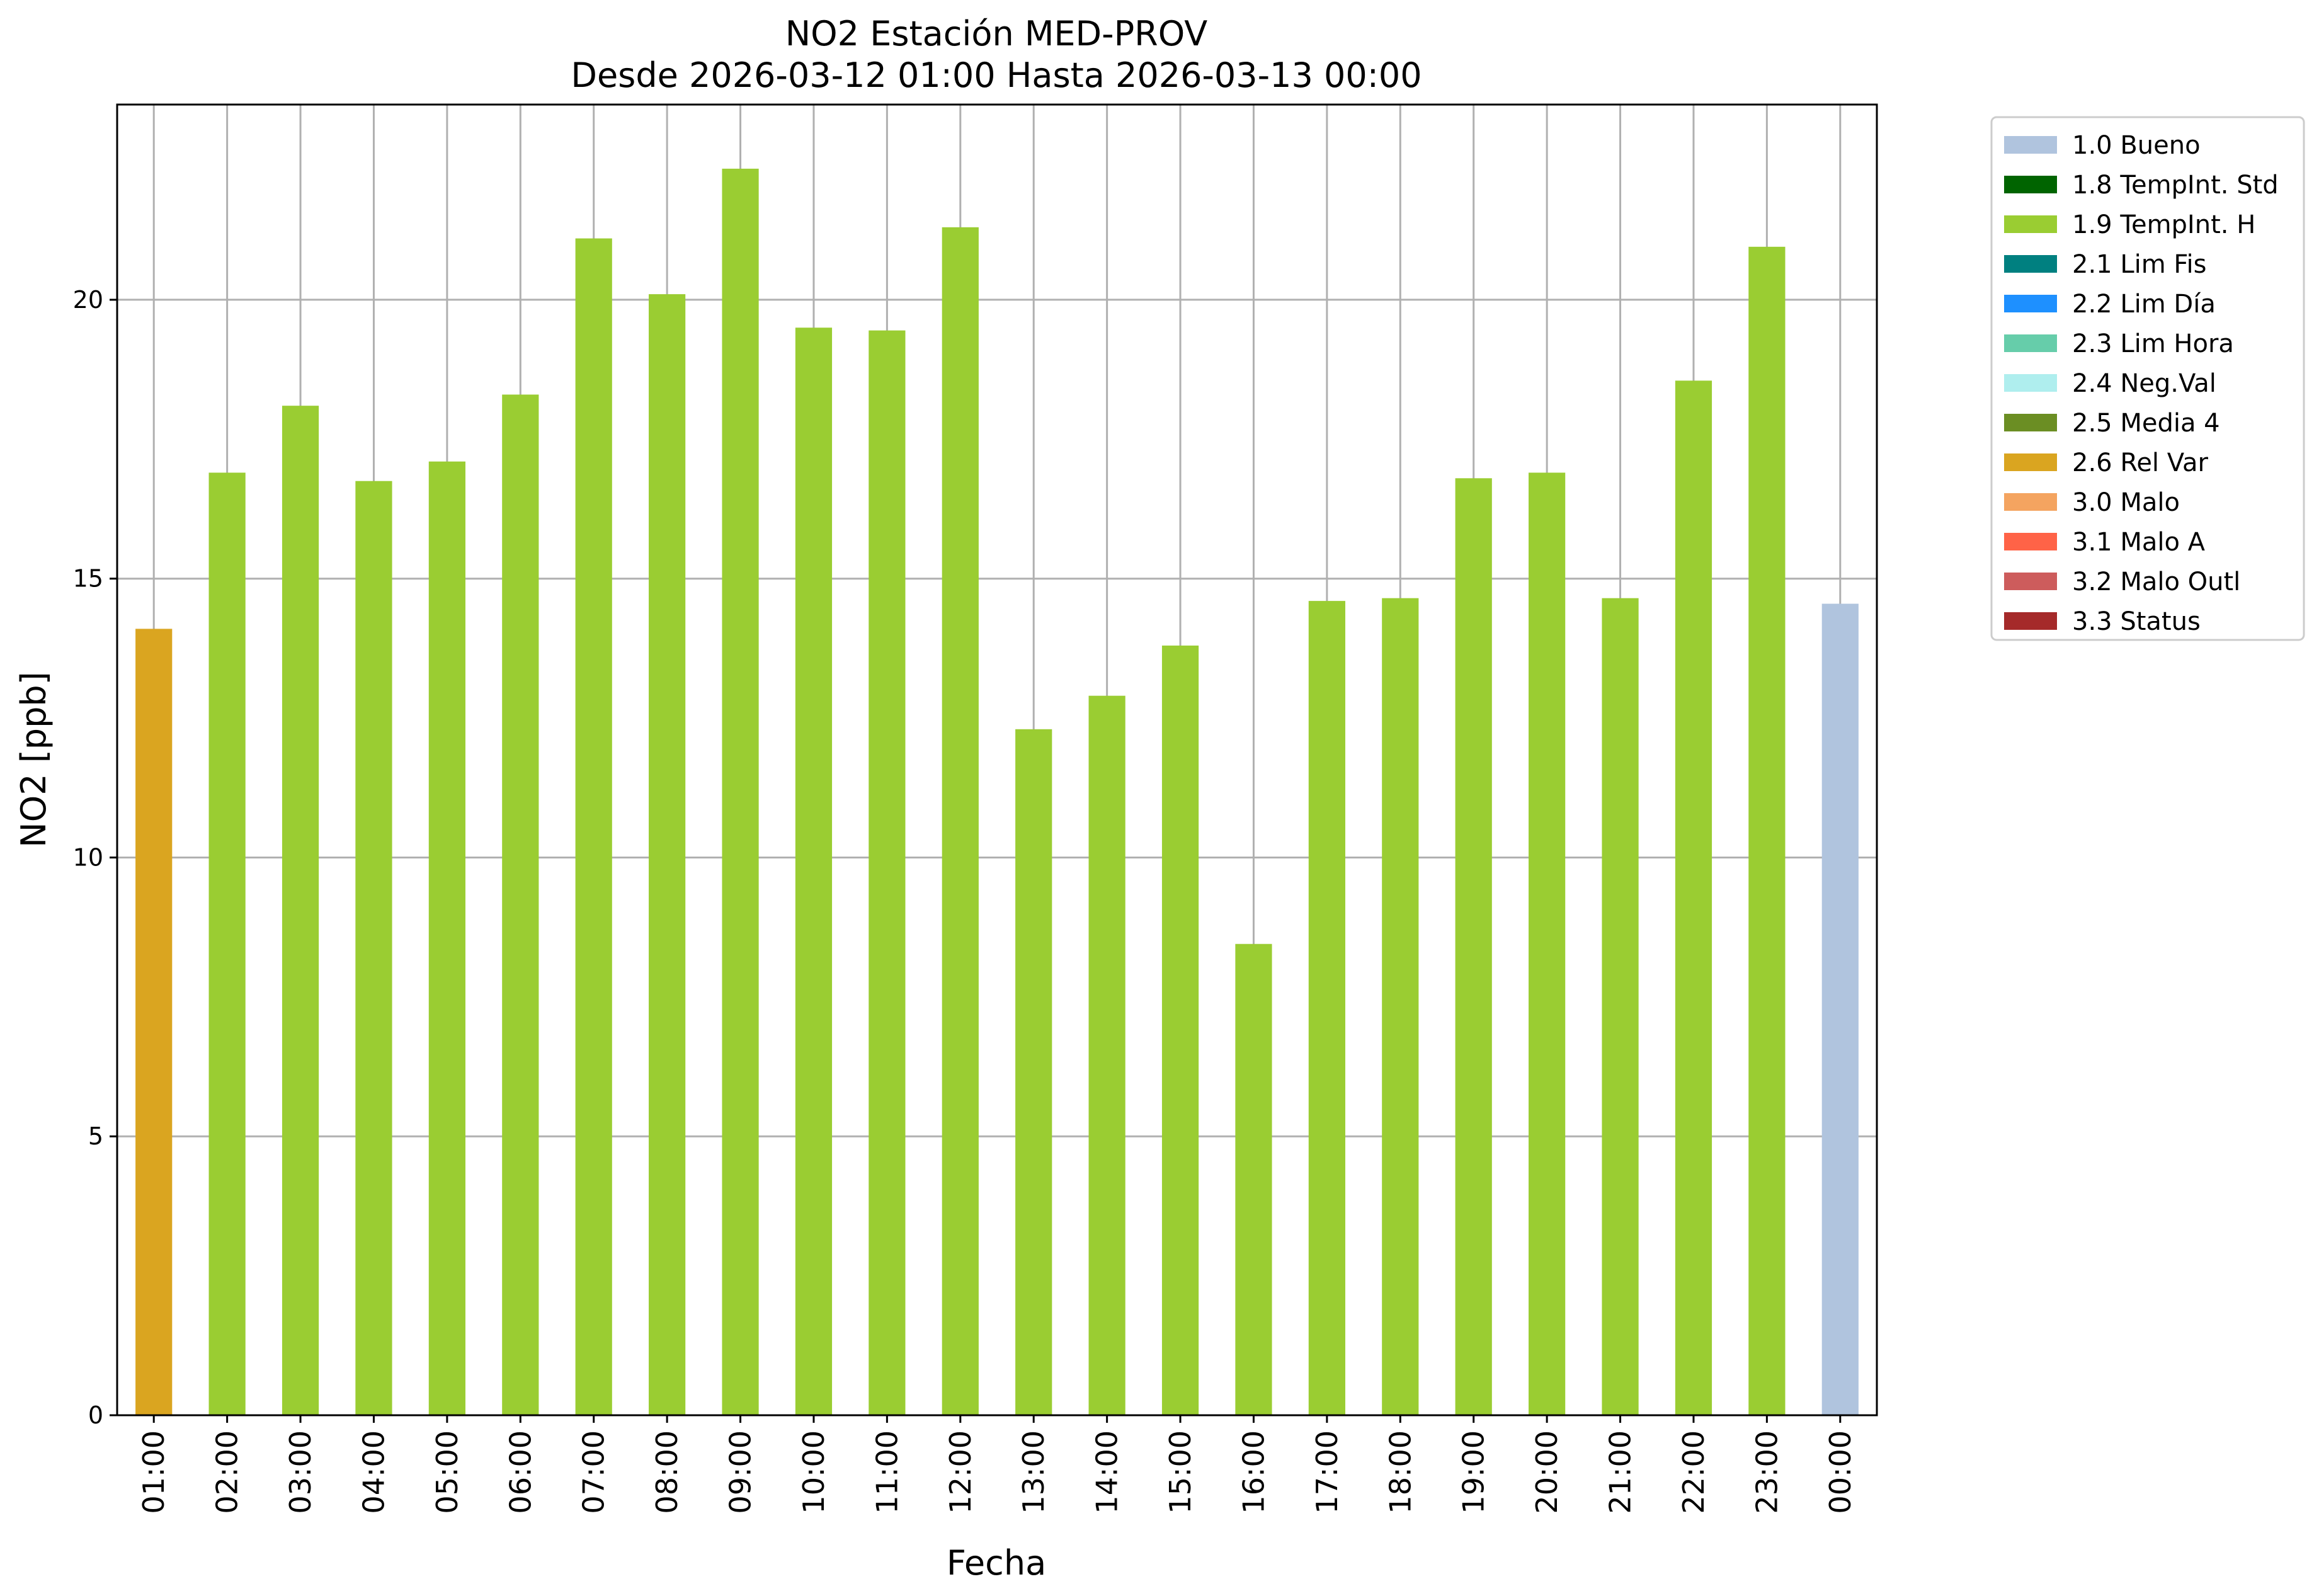 The height and width of the screenshot is (1596, 2319). Describe the element at coordinates (2146, 423) in the screenshot. I see `legend-label: 2.5 Media 4` at that location.